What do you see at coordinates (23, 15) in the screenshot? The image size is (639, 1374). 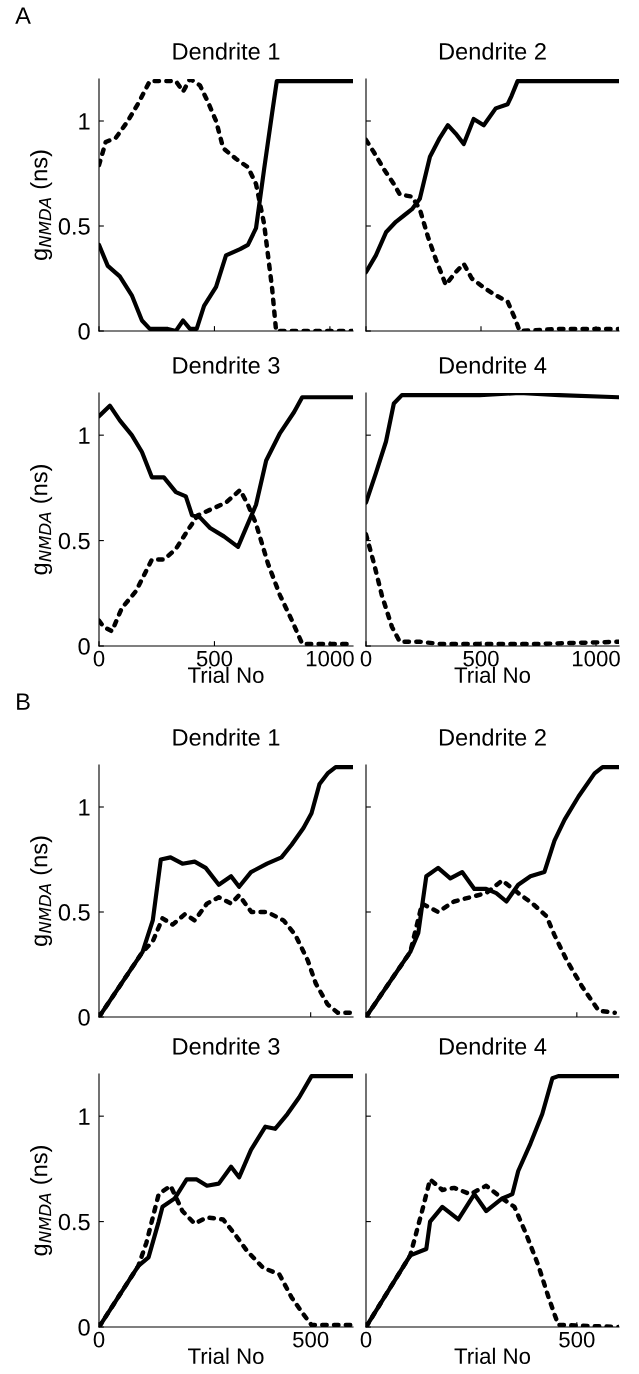 I see `text: A` at bounding box center [23, 15].